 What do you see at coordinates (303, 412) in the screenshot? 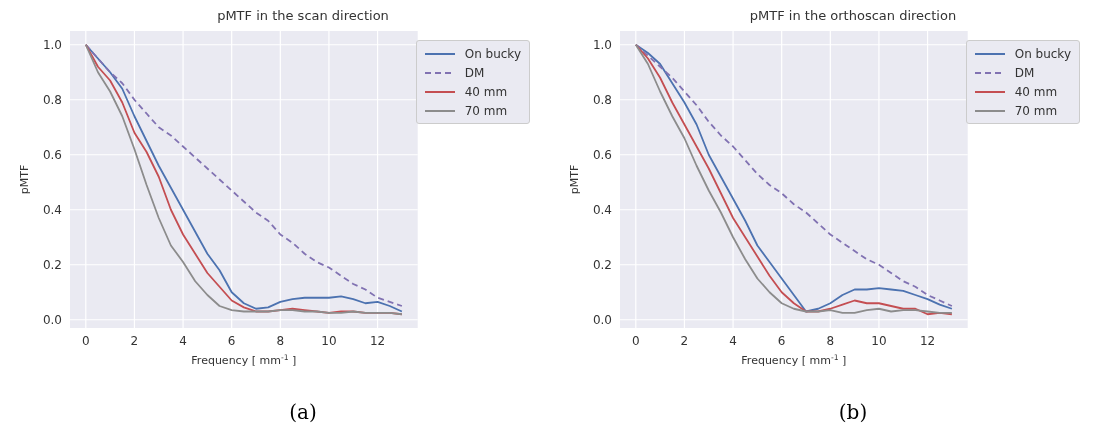
I see `text: (a)` at bounding box center [303, 412].